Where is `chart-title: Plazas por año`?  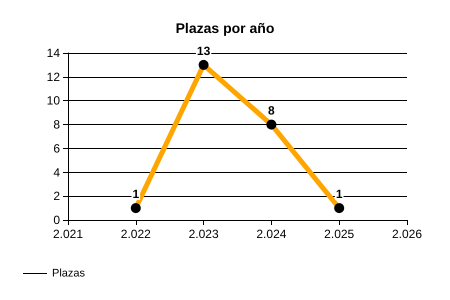
chart-title: Plazas por año is located at coordinates (225, 28).